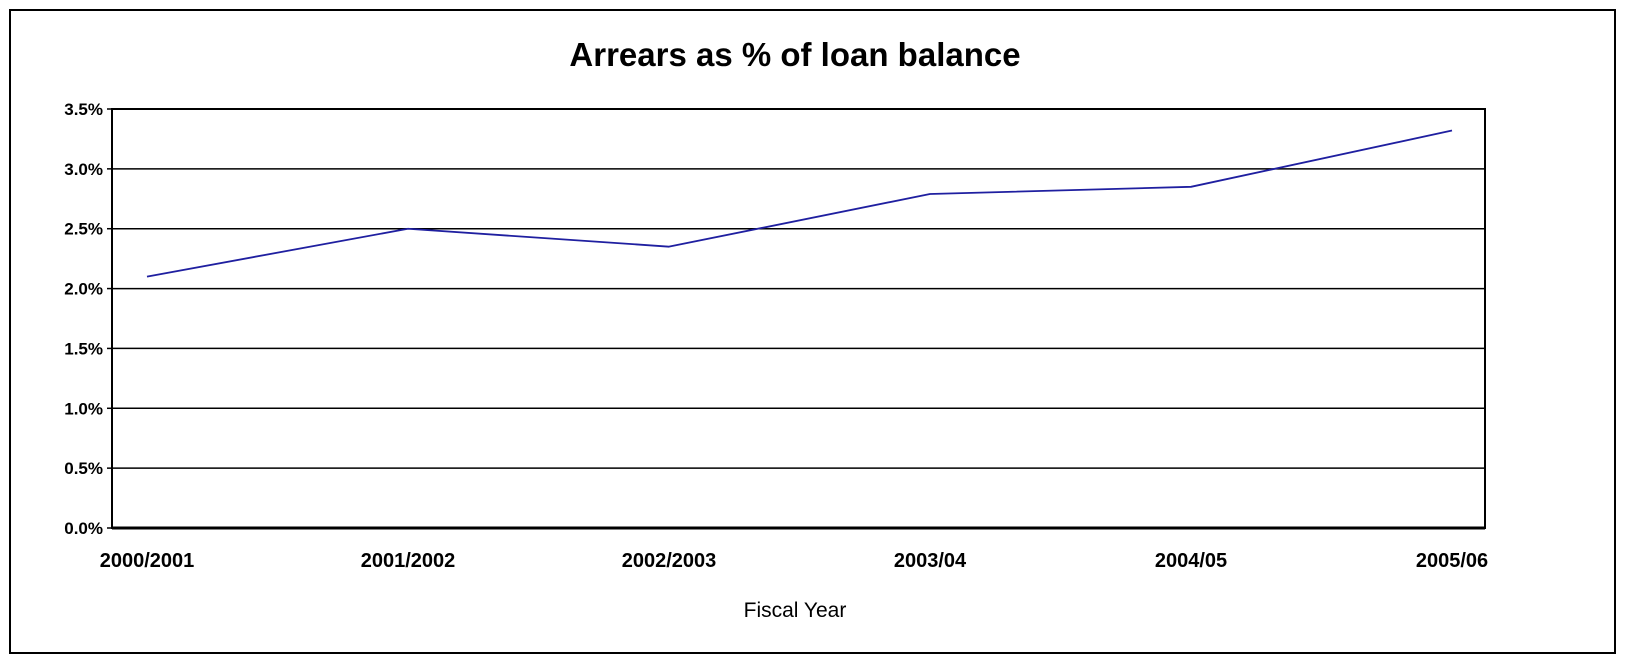 This screenshot has height=660, width=1630. I want to click on x-tick-label: 2004/05, so click(1191, 561).